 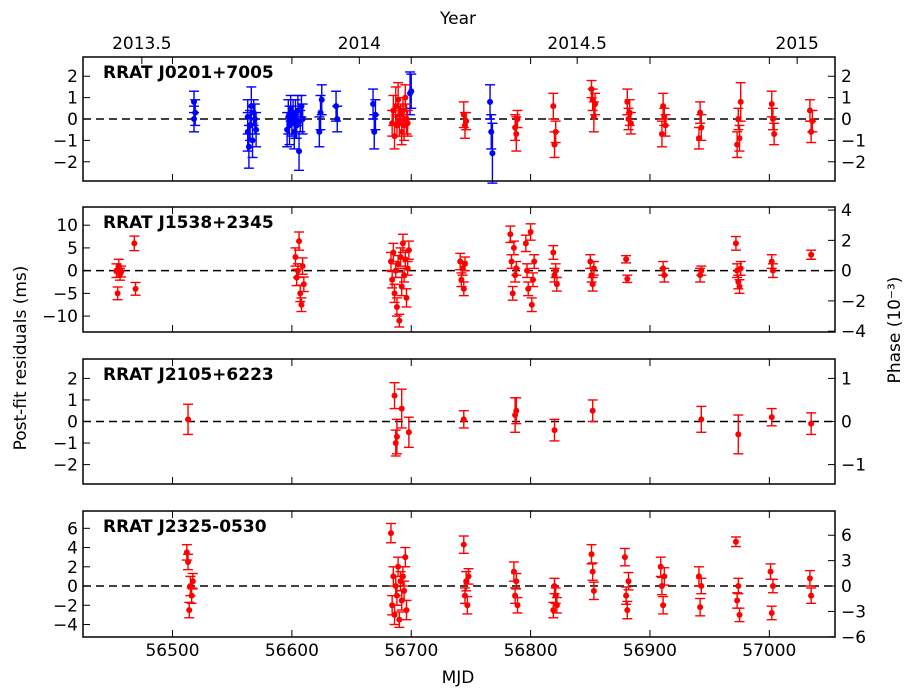 What do you see at coordinates (846, 379) in the screenshot?
I see `right-tick-label: 1` at bounding box center [846, 379].